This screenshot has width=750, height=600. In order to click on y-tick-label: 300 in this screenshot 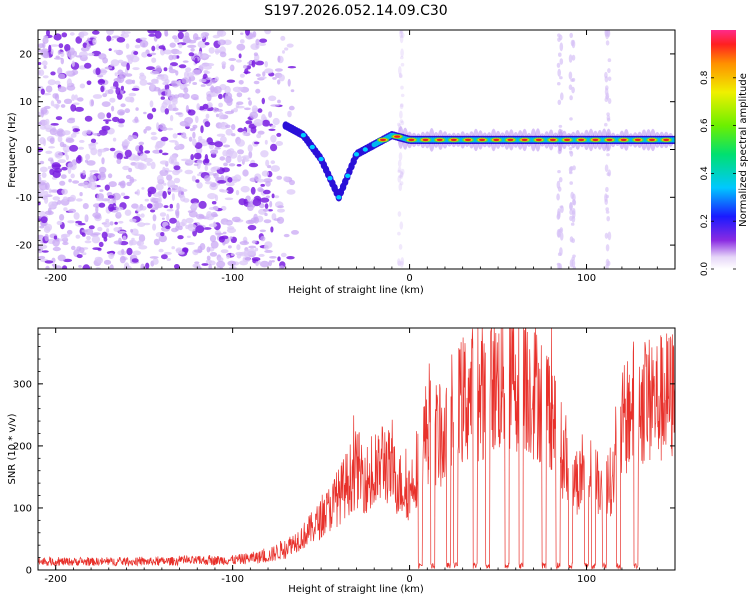, I will do `click(22, 384)`.